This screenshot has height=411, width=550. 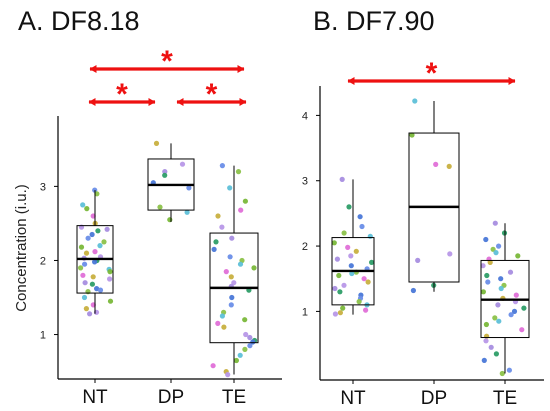 I want to click on category-label-dp: DP, so click(x=171, y=397).